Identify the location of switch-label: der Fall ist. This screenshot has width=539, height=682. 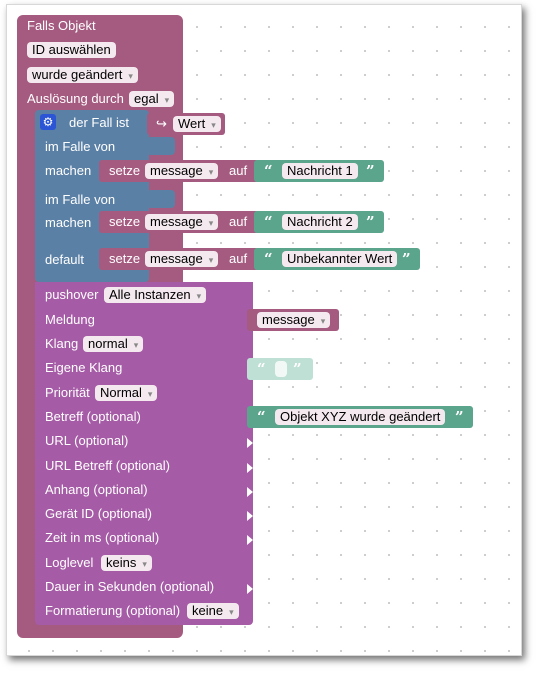
(99, 122).